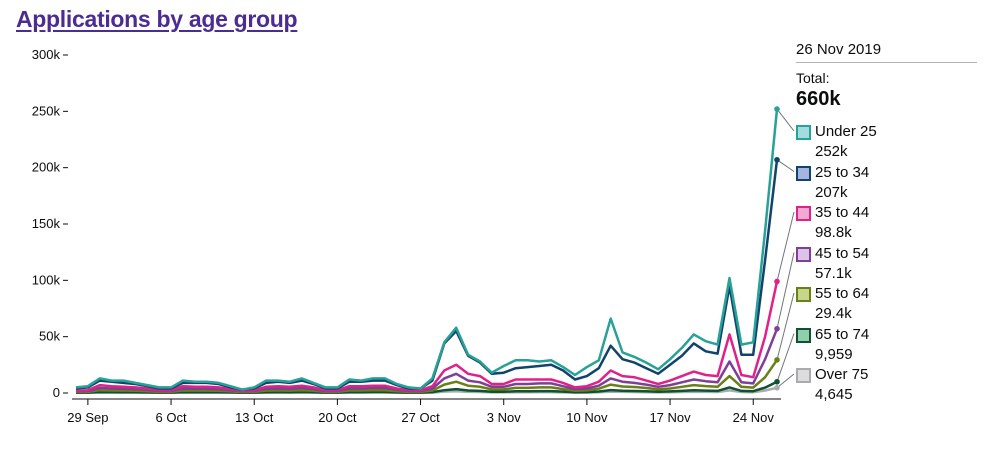  I want to click on legend-value: 252k, so click(831, 151).